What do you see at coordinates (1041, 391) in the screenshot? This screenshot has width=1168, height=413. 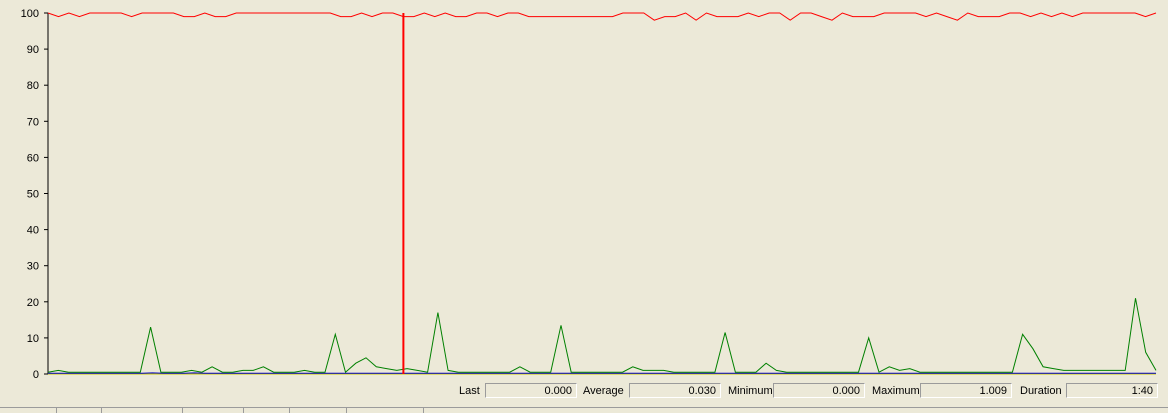 I see `duration-label: Duration` at bounding box center [1041, 391].